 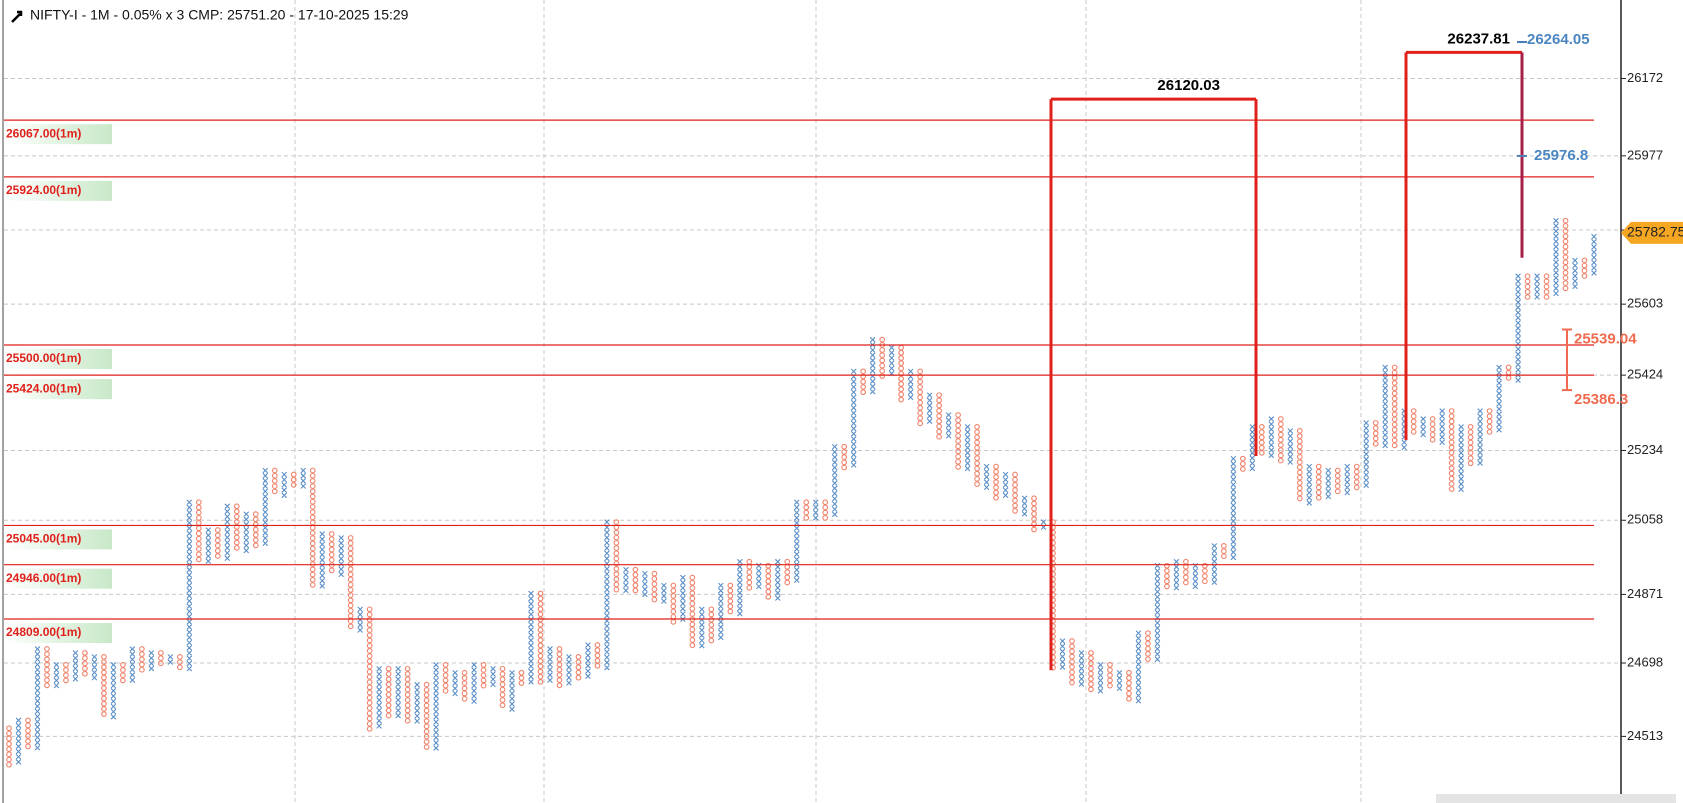 I want to click on bracket-label: 26237.81, so click(x=1478, y=38).